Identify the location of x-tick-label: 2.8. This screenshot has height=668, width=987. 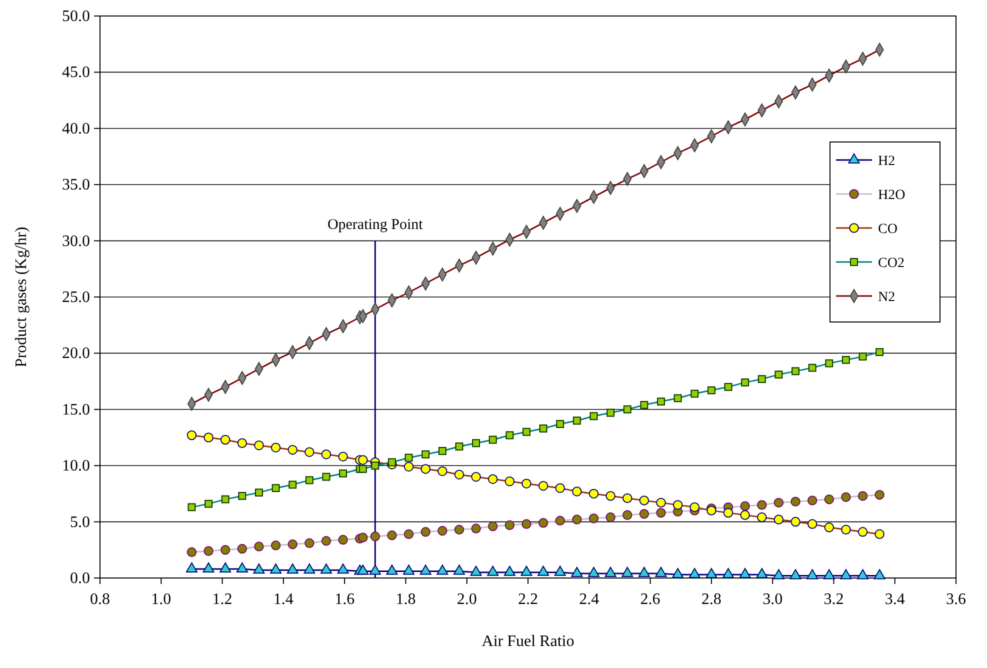
(711, 599).